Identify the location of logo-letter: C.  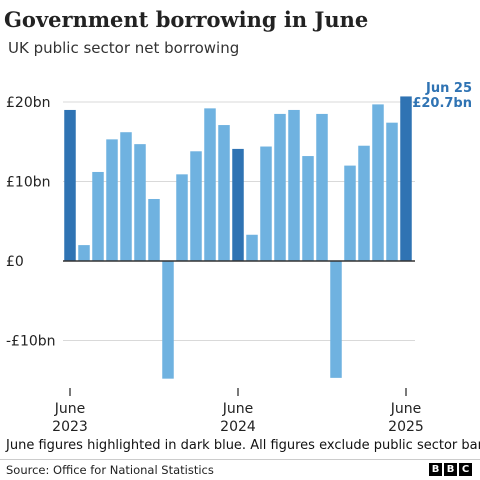
(465, 469).